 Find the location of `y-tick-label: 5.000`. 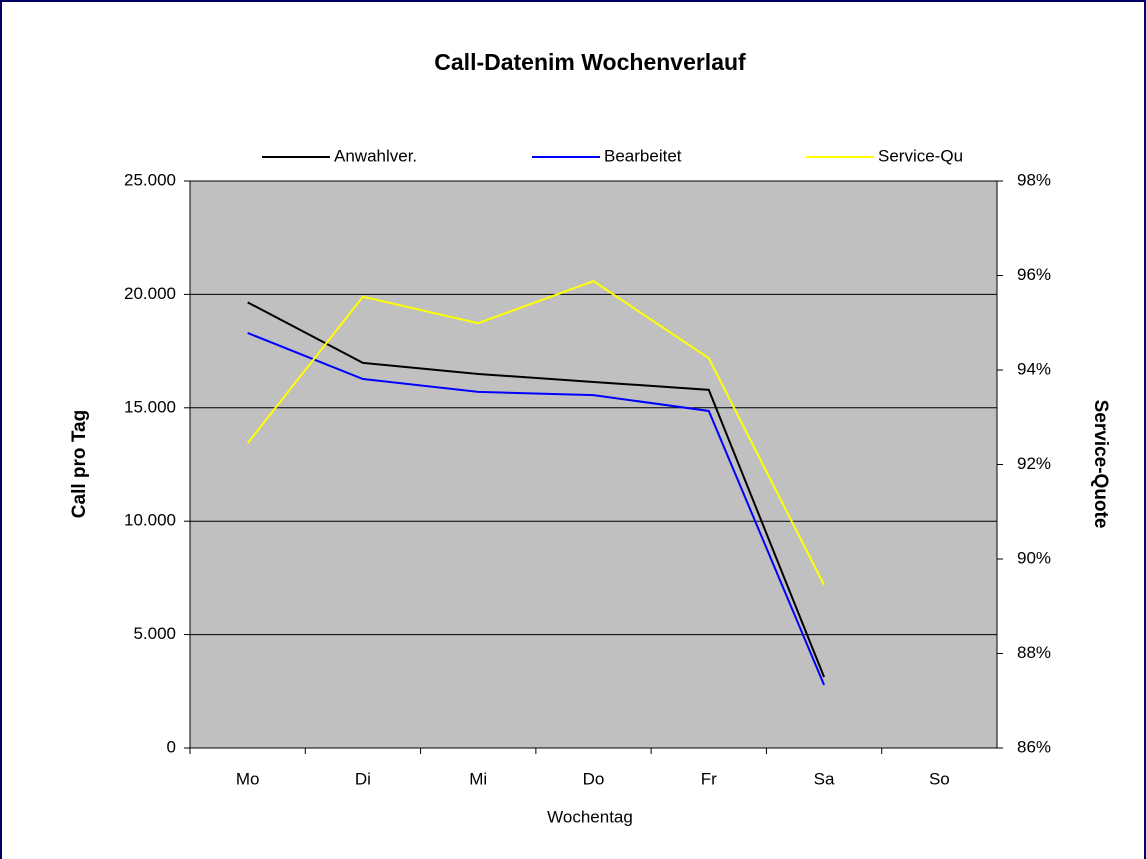

y-tick-label: 5.000 is located at coordinates (154, 633).